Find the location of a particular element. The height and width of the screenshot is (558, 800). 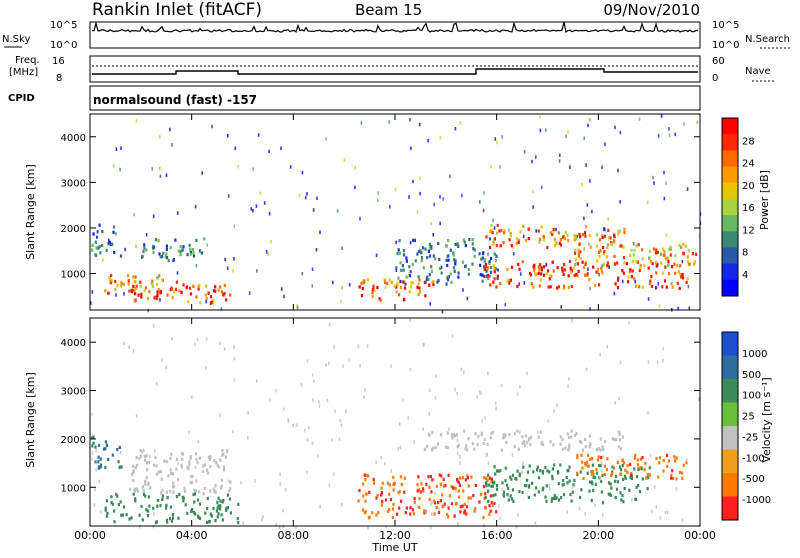

nave-tick-bottom: 0 is located at coordinates (715, 78).